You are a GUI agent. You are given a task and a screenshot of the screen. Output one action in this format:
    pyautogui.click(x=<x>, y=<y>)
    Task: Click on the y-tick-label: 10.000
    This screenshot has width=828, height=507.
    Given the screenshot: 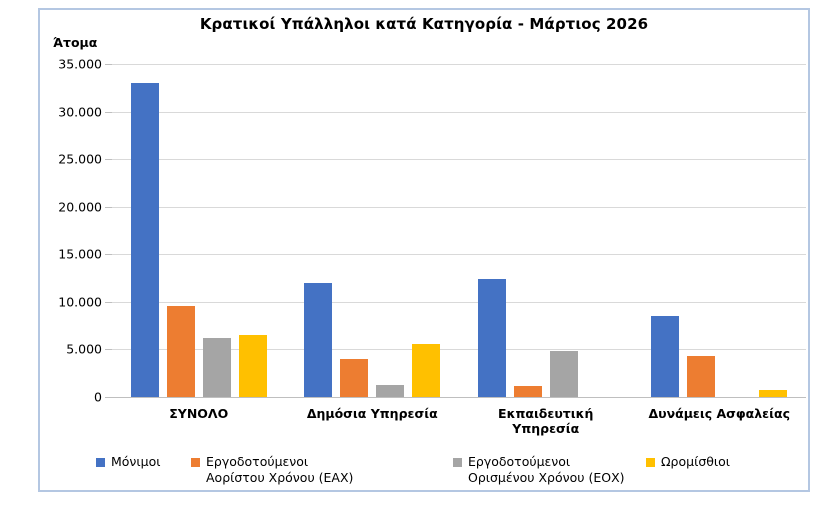 What is the action you would take?
    pyautogui.click(x=80, y=302)
    